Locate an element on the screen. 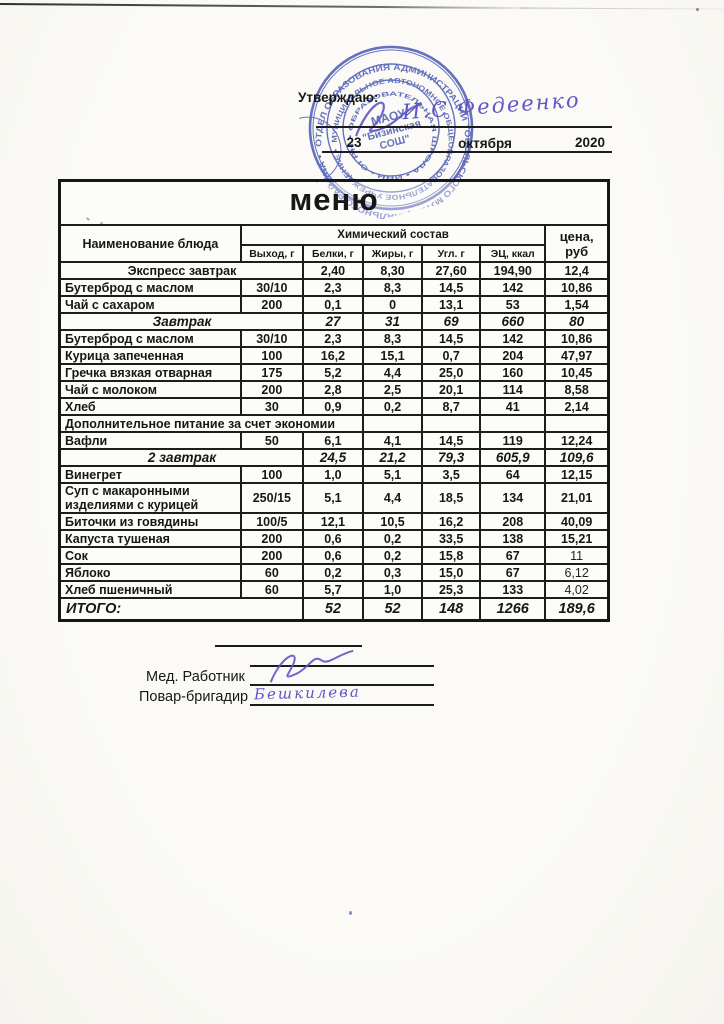 The image size is (724, 1024). value-cell: 2,8 is located at coordinates (333, 390).